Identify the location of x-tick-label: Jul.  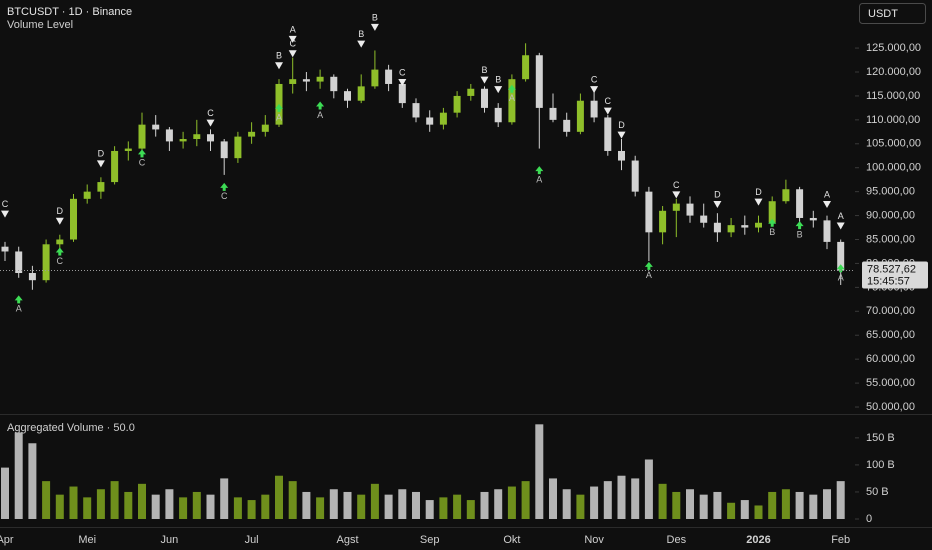
(252, 540).